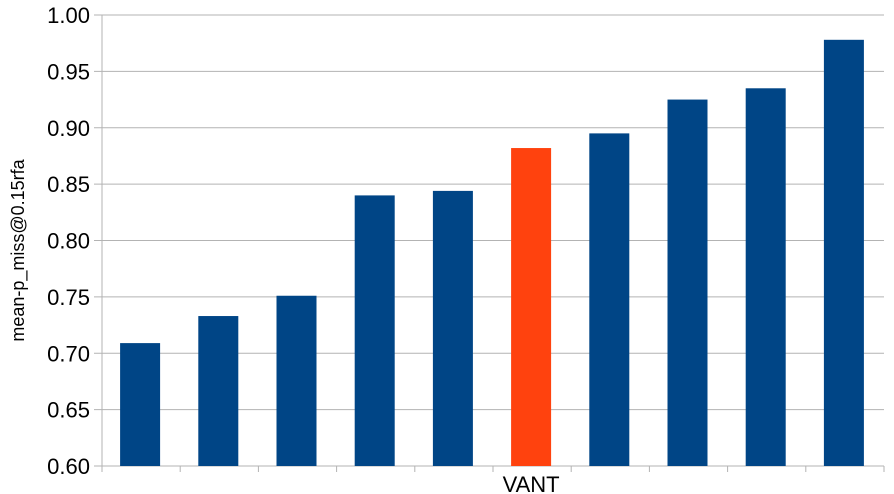  Describe the element at coordinates (68, 410) in the screenshot. I see `y-tick-label: 0.65` at that location.